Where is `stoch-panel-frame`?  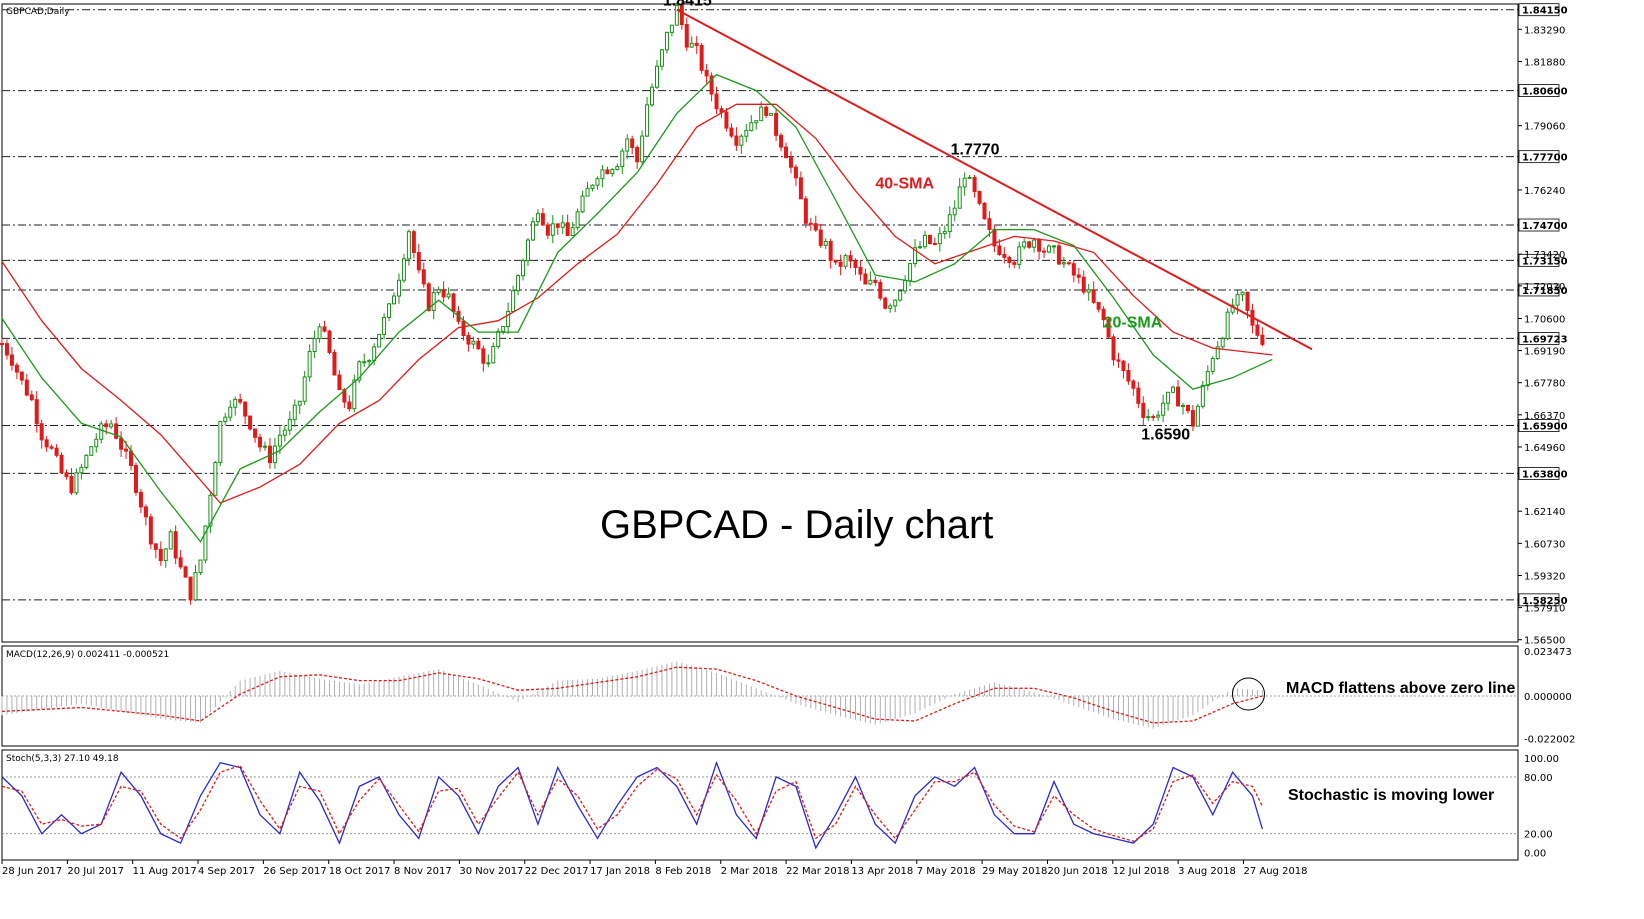
stoch-panel-frame is located at coordinates (760, 805).